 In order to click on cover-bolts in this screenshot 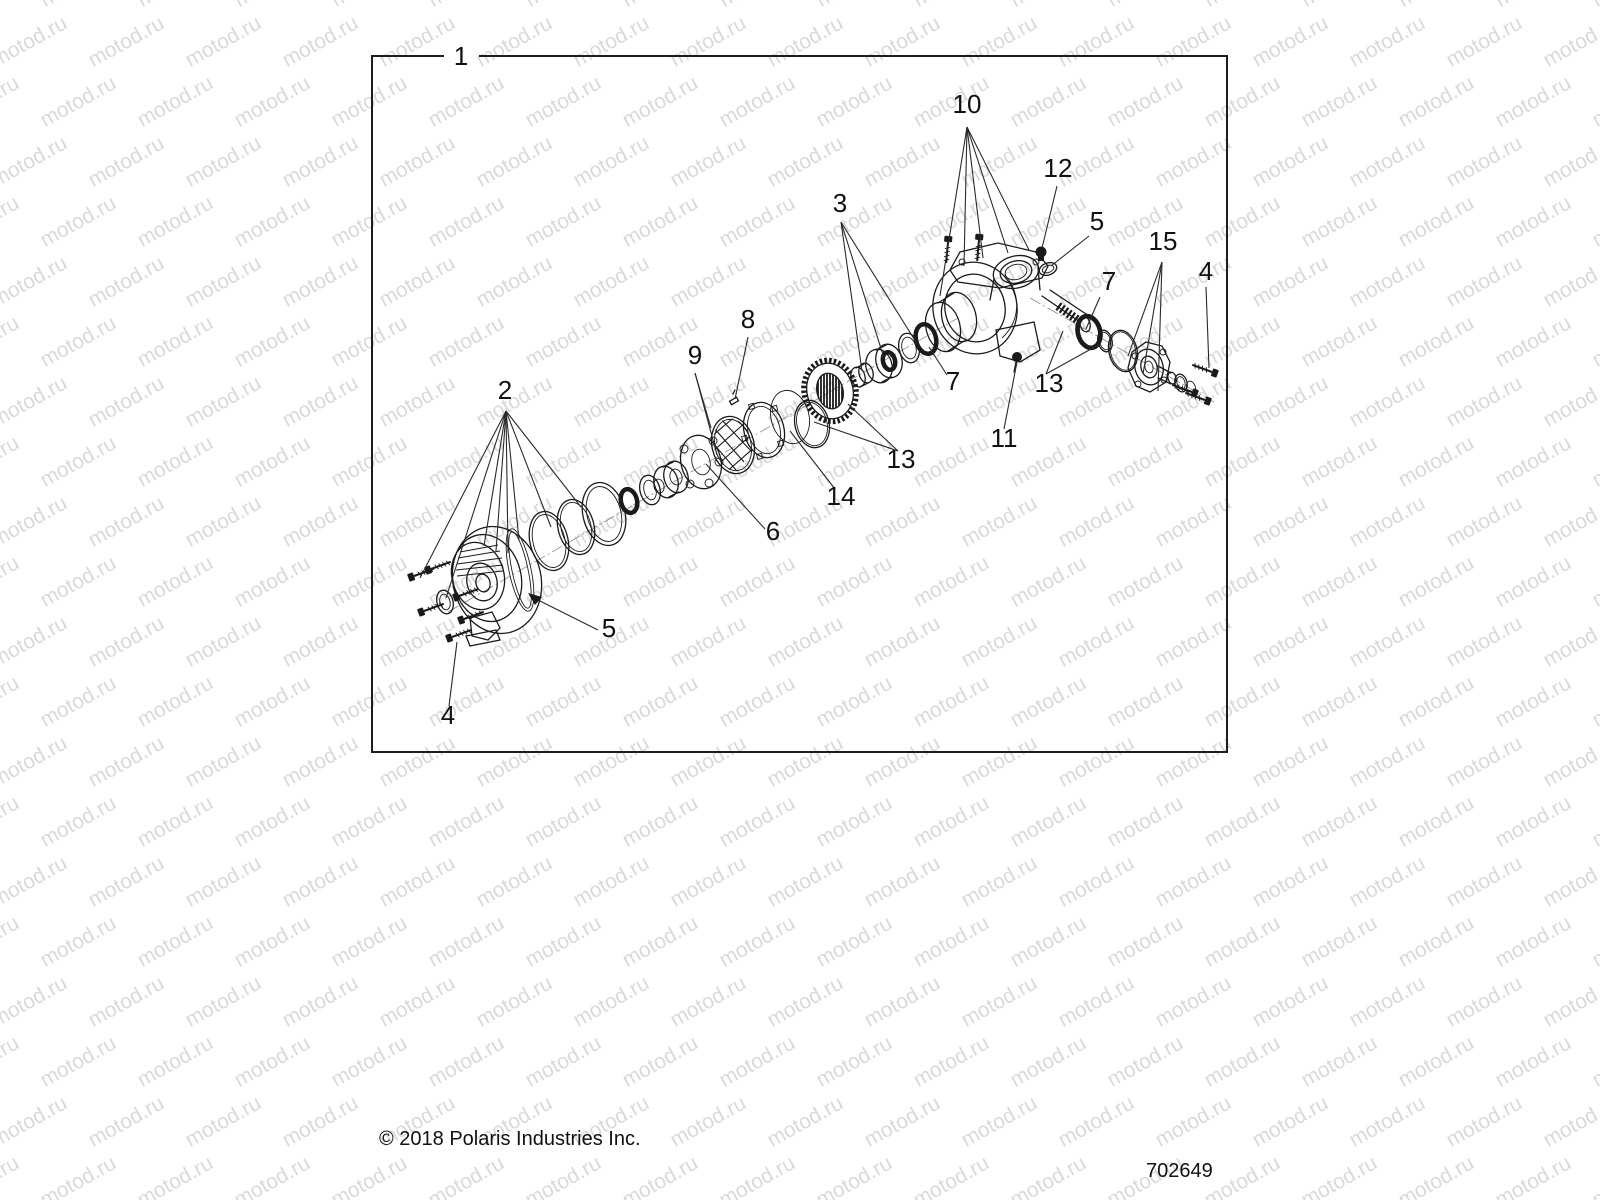, I will do `click(446, 600)`.